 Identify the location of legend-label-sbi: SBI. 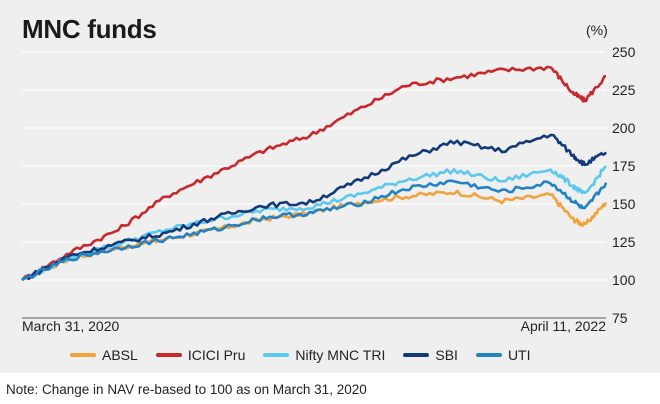
(446, 355).